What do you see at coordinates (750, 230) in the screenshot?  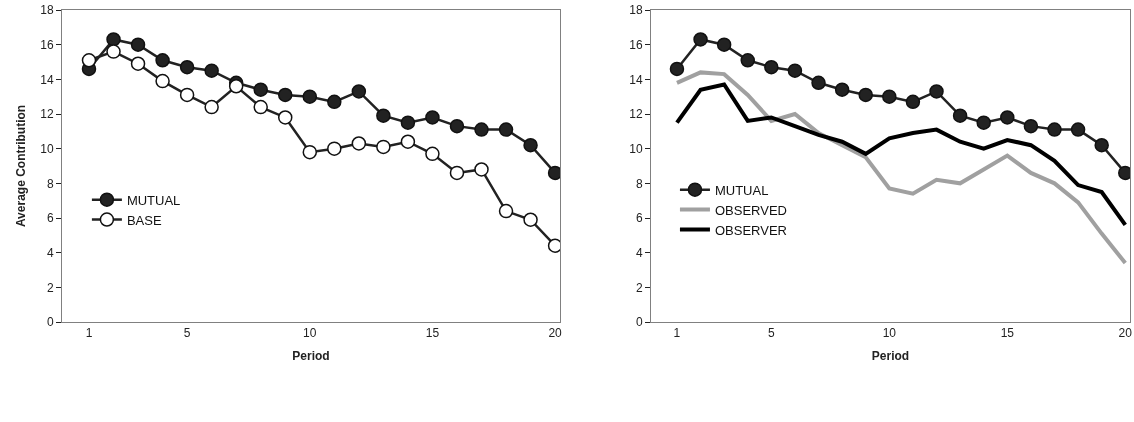 I see `legend-label: OBSERVER` at bounding box center [750, 230].